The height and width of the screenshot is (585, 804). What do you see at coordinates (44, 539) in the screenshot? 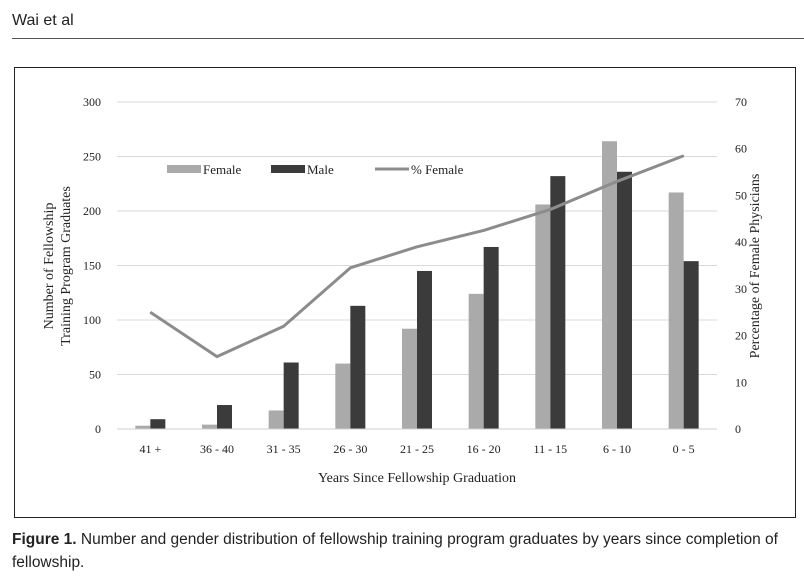
I see `caption-label: Figure 1.` at bounding box center [44, 539].